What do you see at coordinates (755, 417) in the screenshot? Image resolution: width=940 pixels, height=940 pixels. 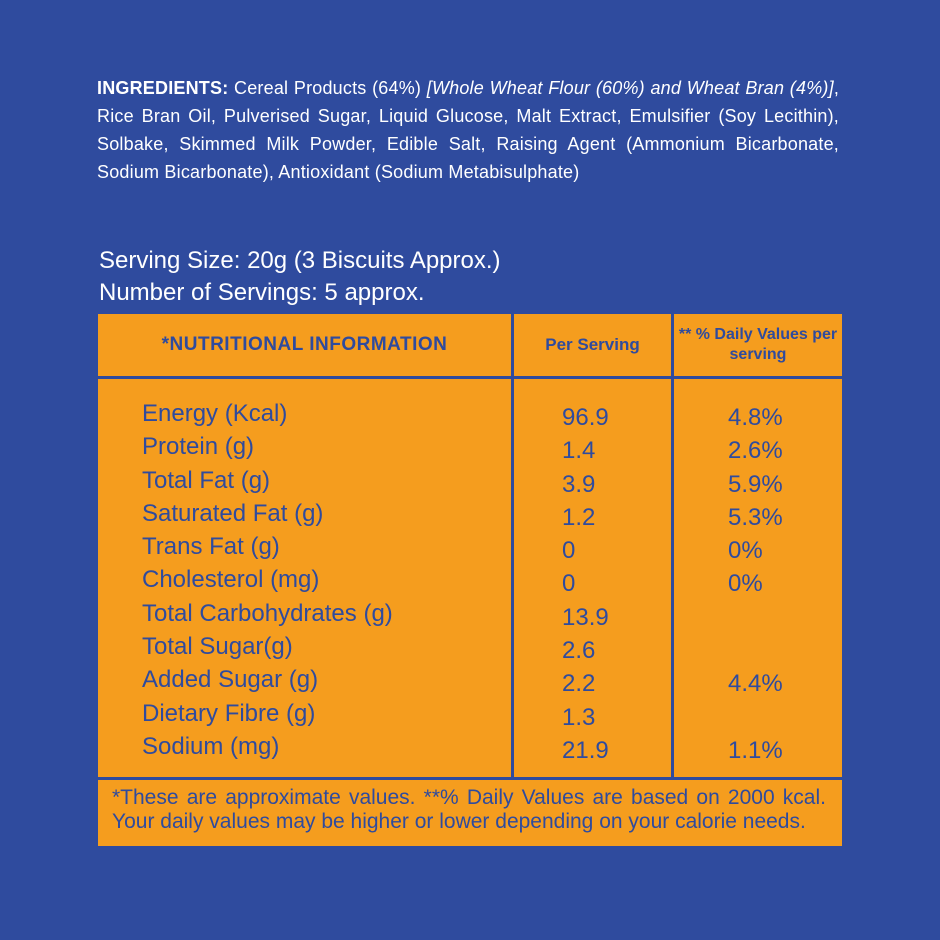 I see `daily-value: 4.8%` at bounding box center [755, 417].